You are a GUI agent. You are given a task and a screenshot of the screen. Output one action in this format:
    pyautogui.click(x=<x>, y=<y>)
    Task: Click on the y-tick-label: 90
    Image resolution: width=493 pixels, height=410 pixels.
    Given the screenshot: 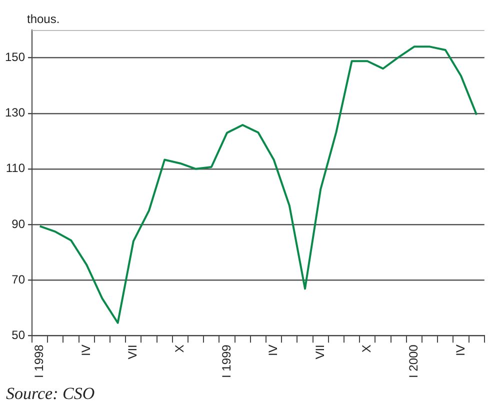 What is the action you would take?
    pyautogui.click(x=19, y=223)
    